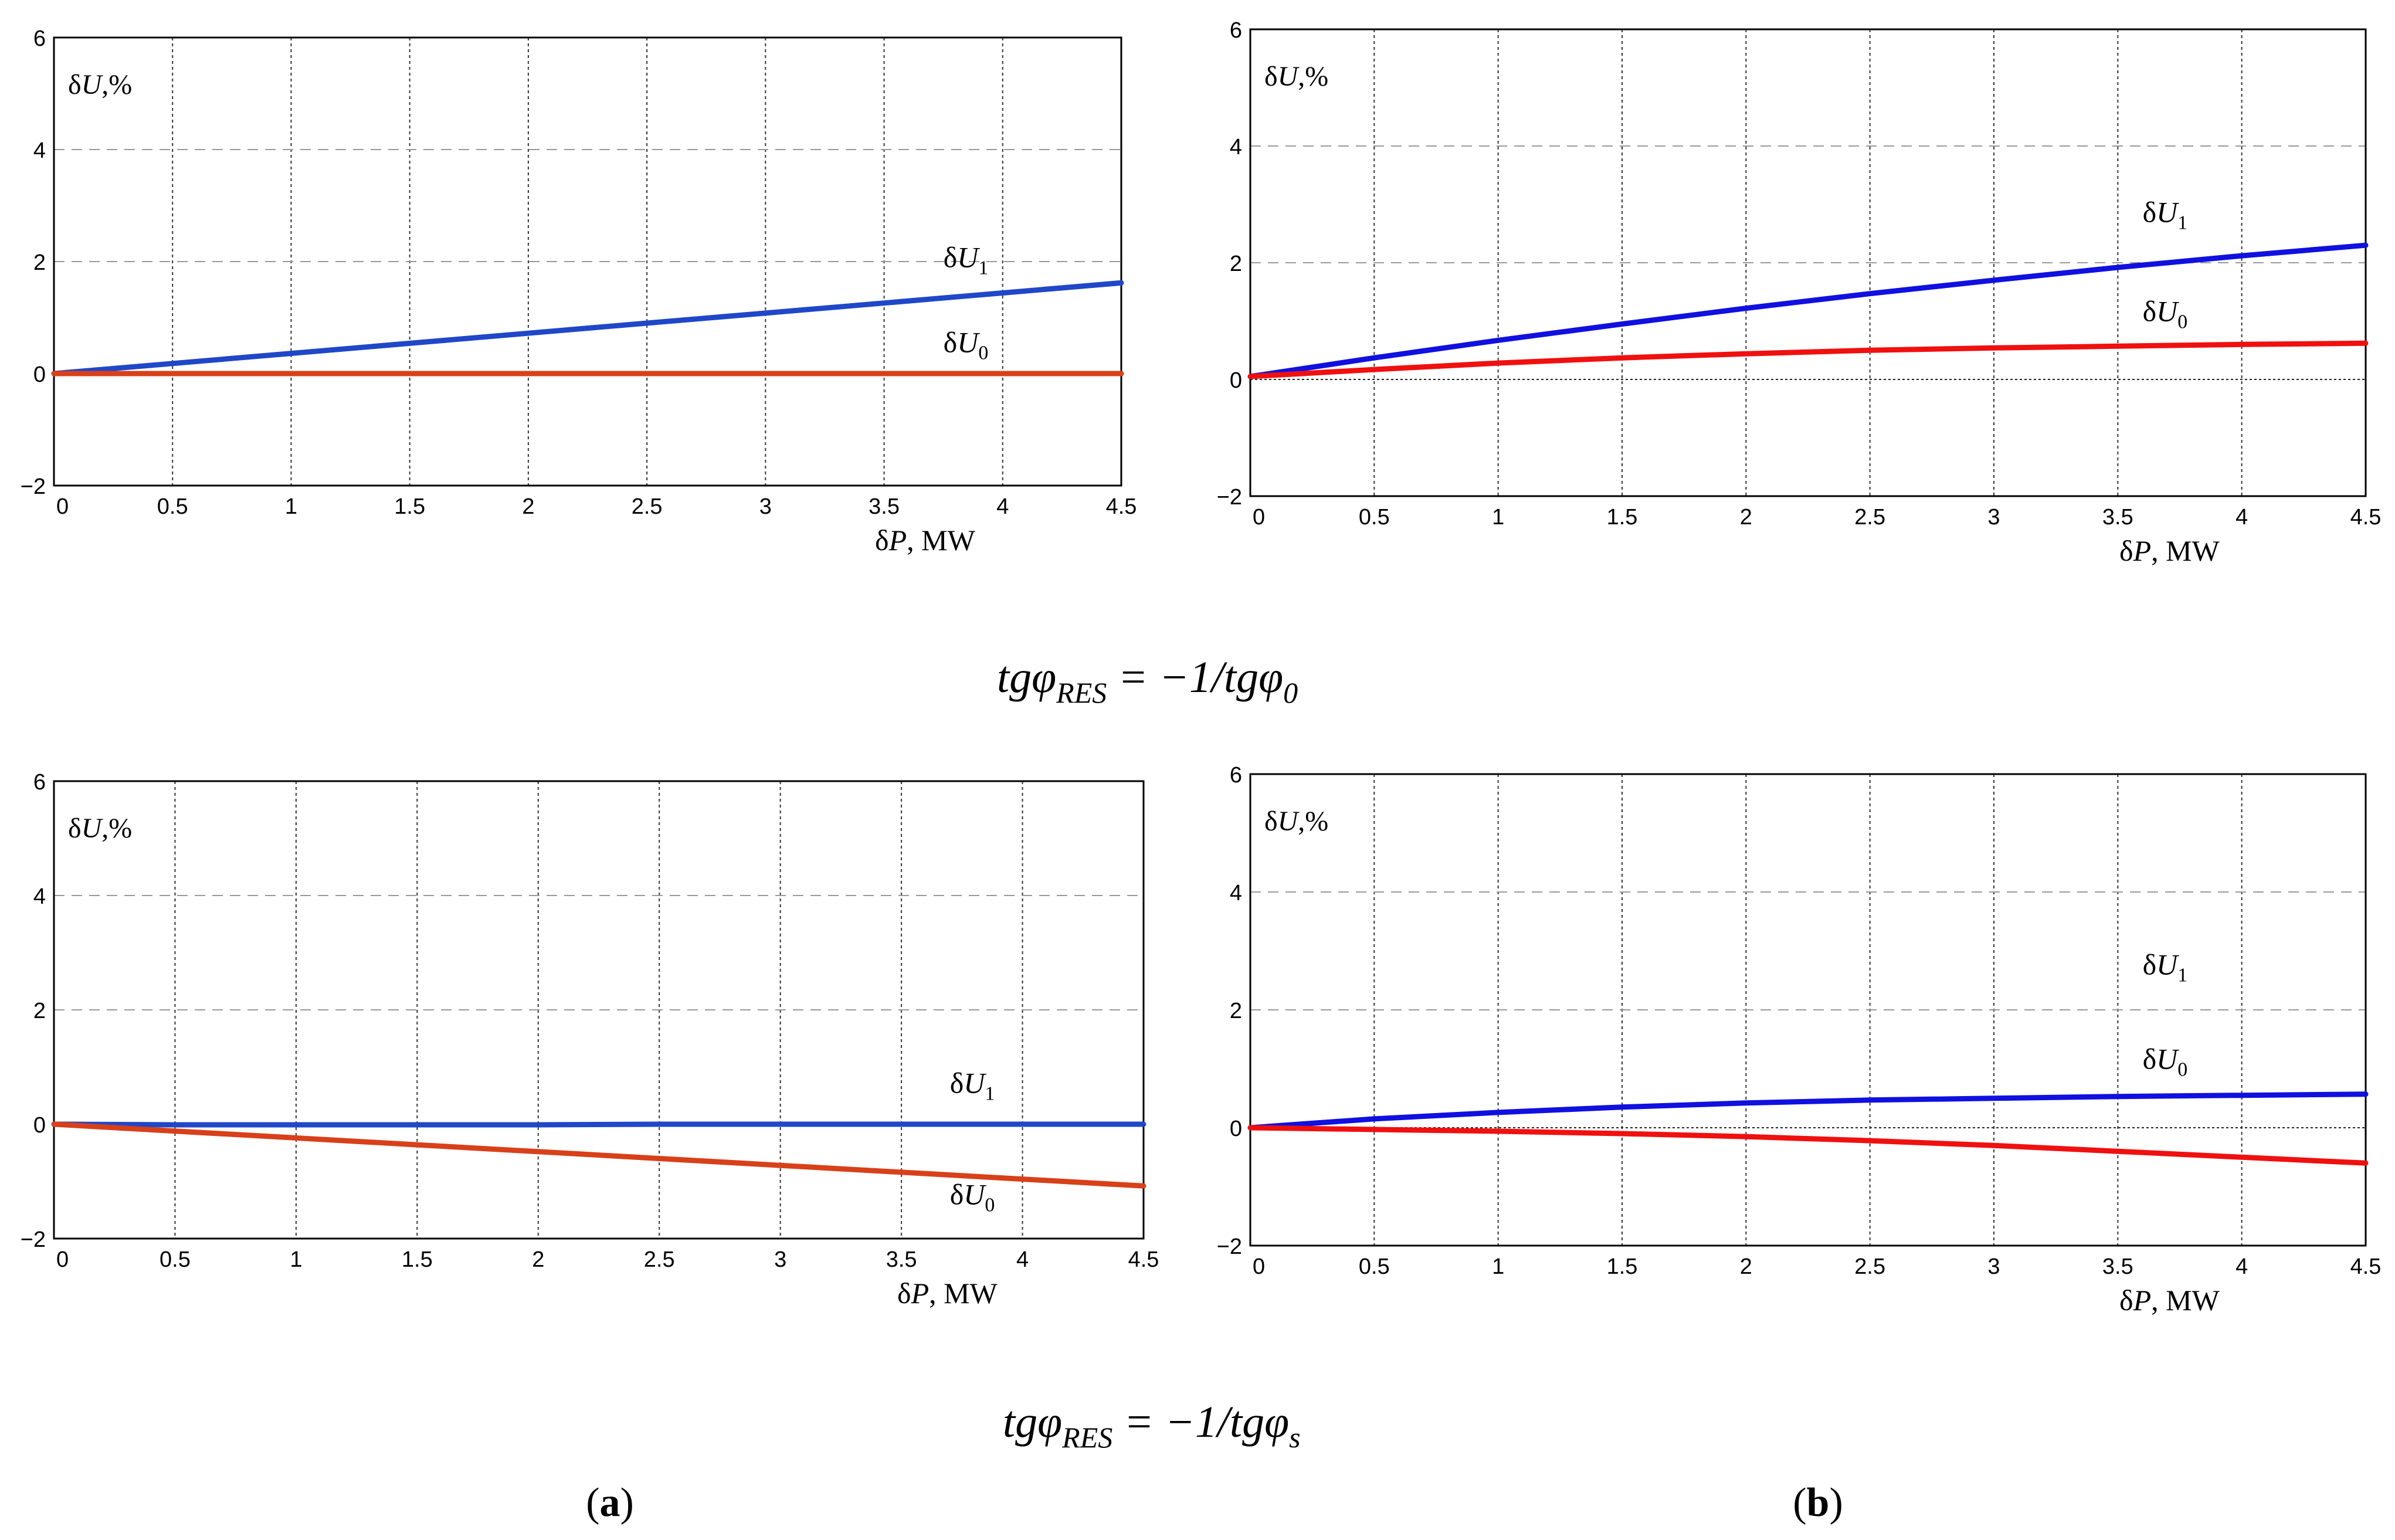 The width and height of the screenshot is (2395, 1540). Describe the element at coordinates (627, 1502) in the screenshot. I see `panel-label-a-close: )` at that location.